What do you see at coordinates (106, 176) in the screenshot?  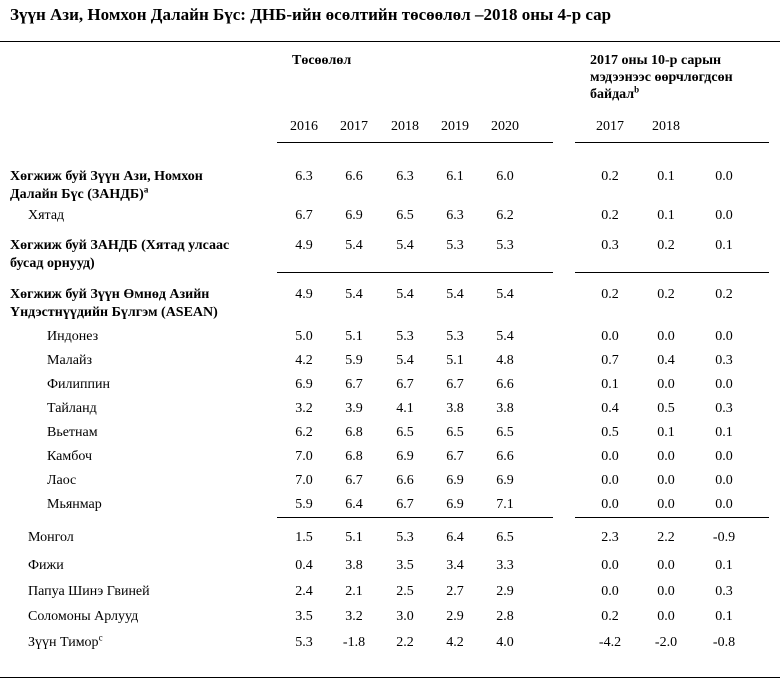 I see `row-label: Хөгжиж буй Зүүн Ази, Номхон` at bounding box center [106, 176].